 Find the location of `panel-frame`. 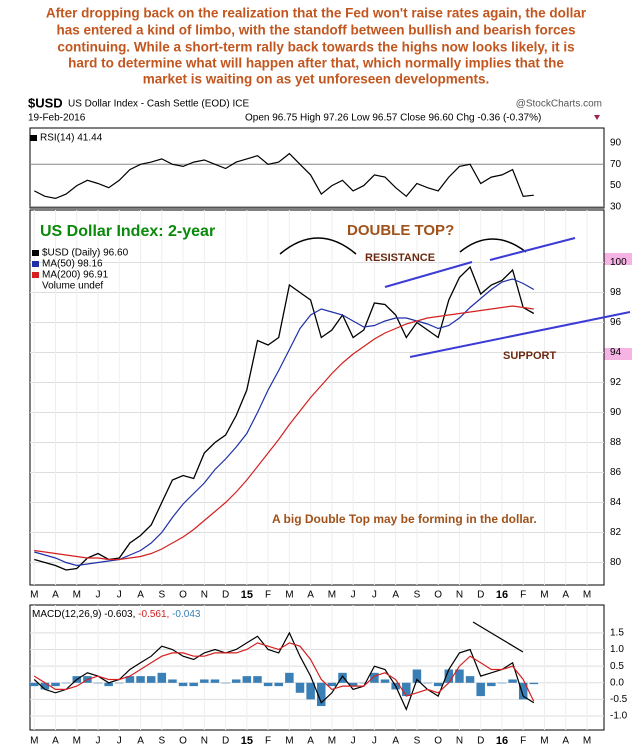

panel-frame is located at coordinates (317, 168).